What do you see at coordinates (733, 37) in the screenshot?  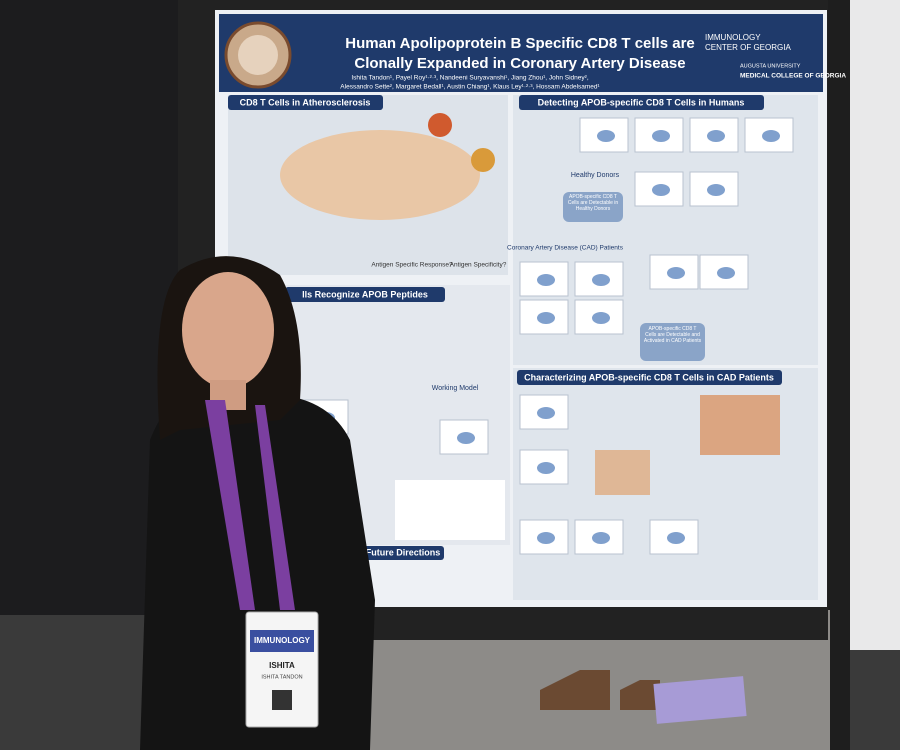 I see `institution: IMMUNOLOGY` at bounding box center [733, 37].